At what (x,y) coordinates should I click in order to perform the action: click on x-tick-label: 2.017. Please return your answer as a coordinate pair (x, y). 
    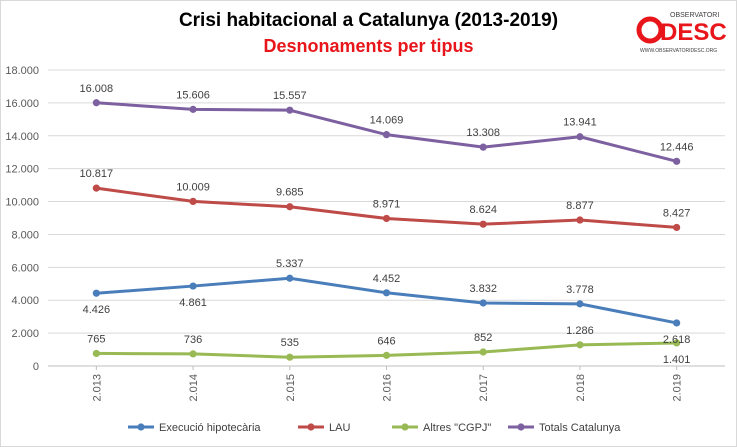
    Looking at the image, I should click on (484, 388).